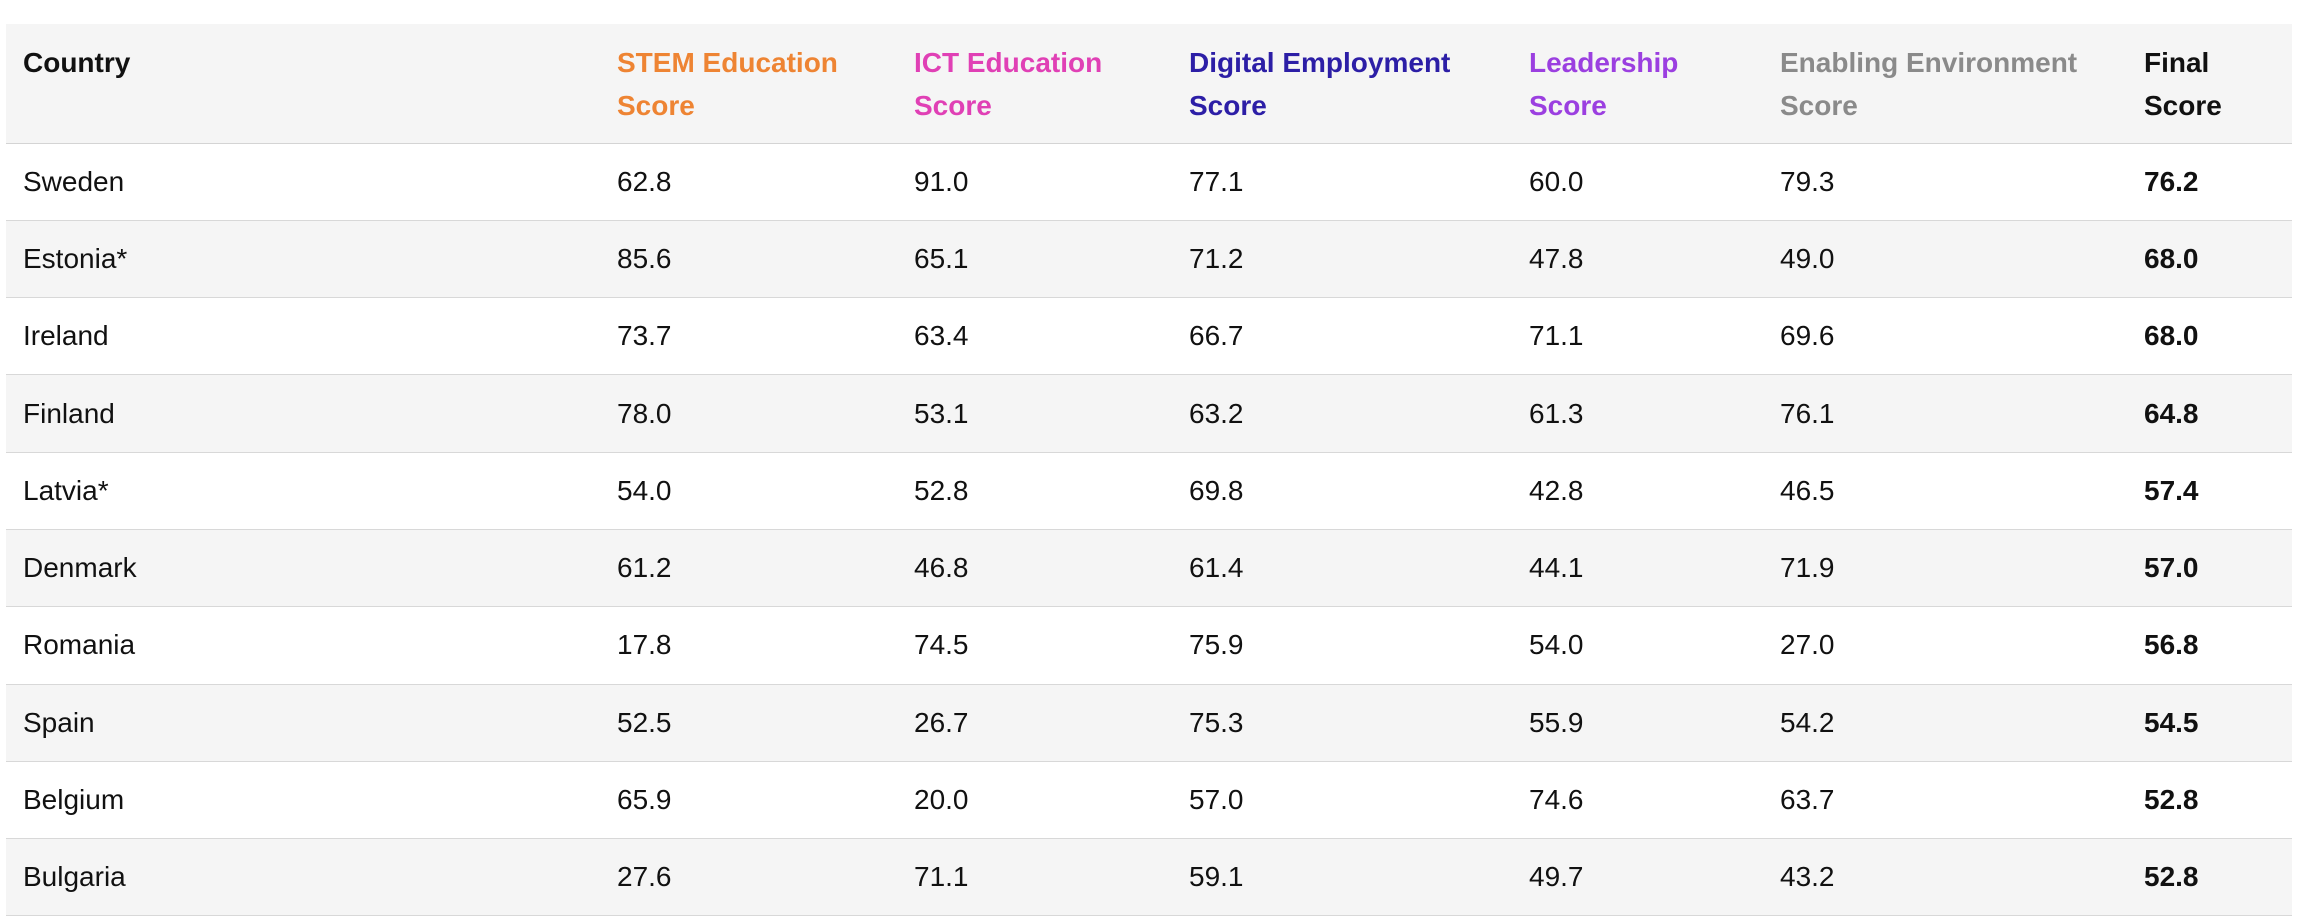  I want to click on cell-leadership: 74.6, so click(1556, 800).